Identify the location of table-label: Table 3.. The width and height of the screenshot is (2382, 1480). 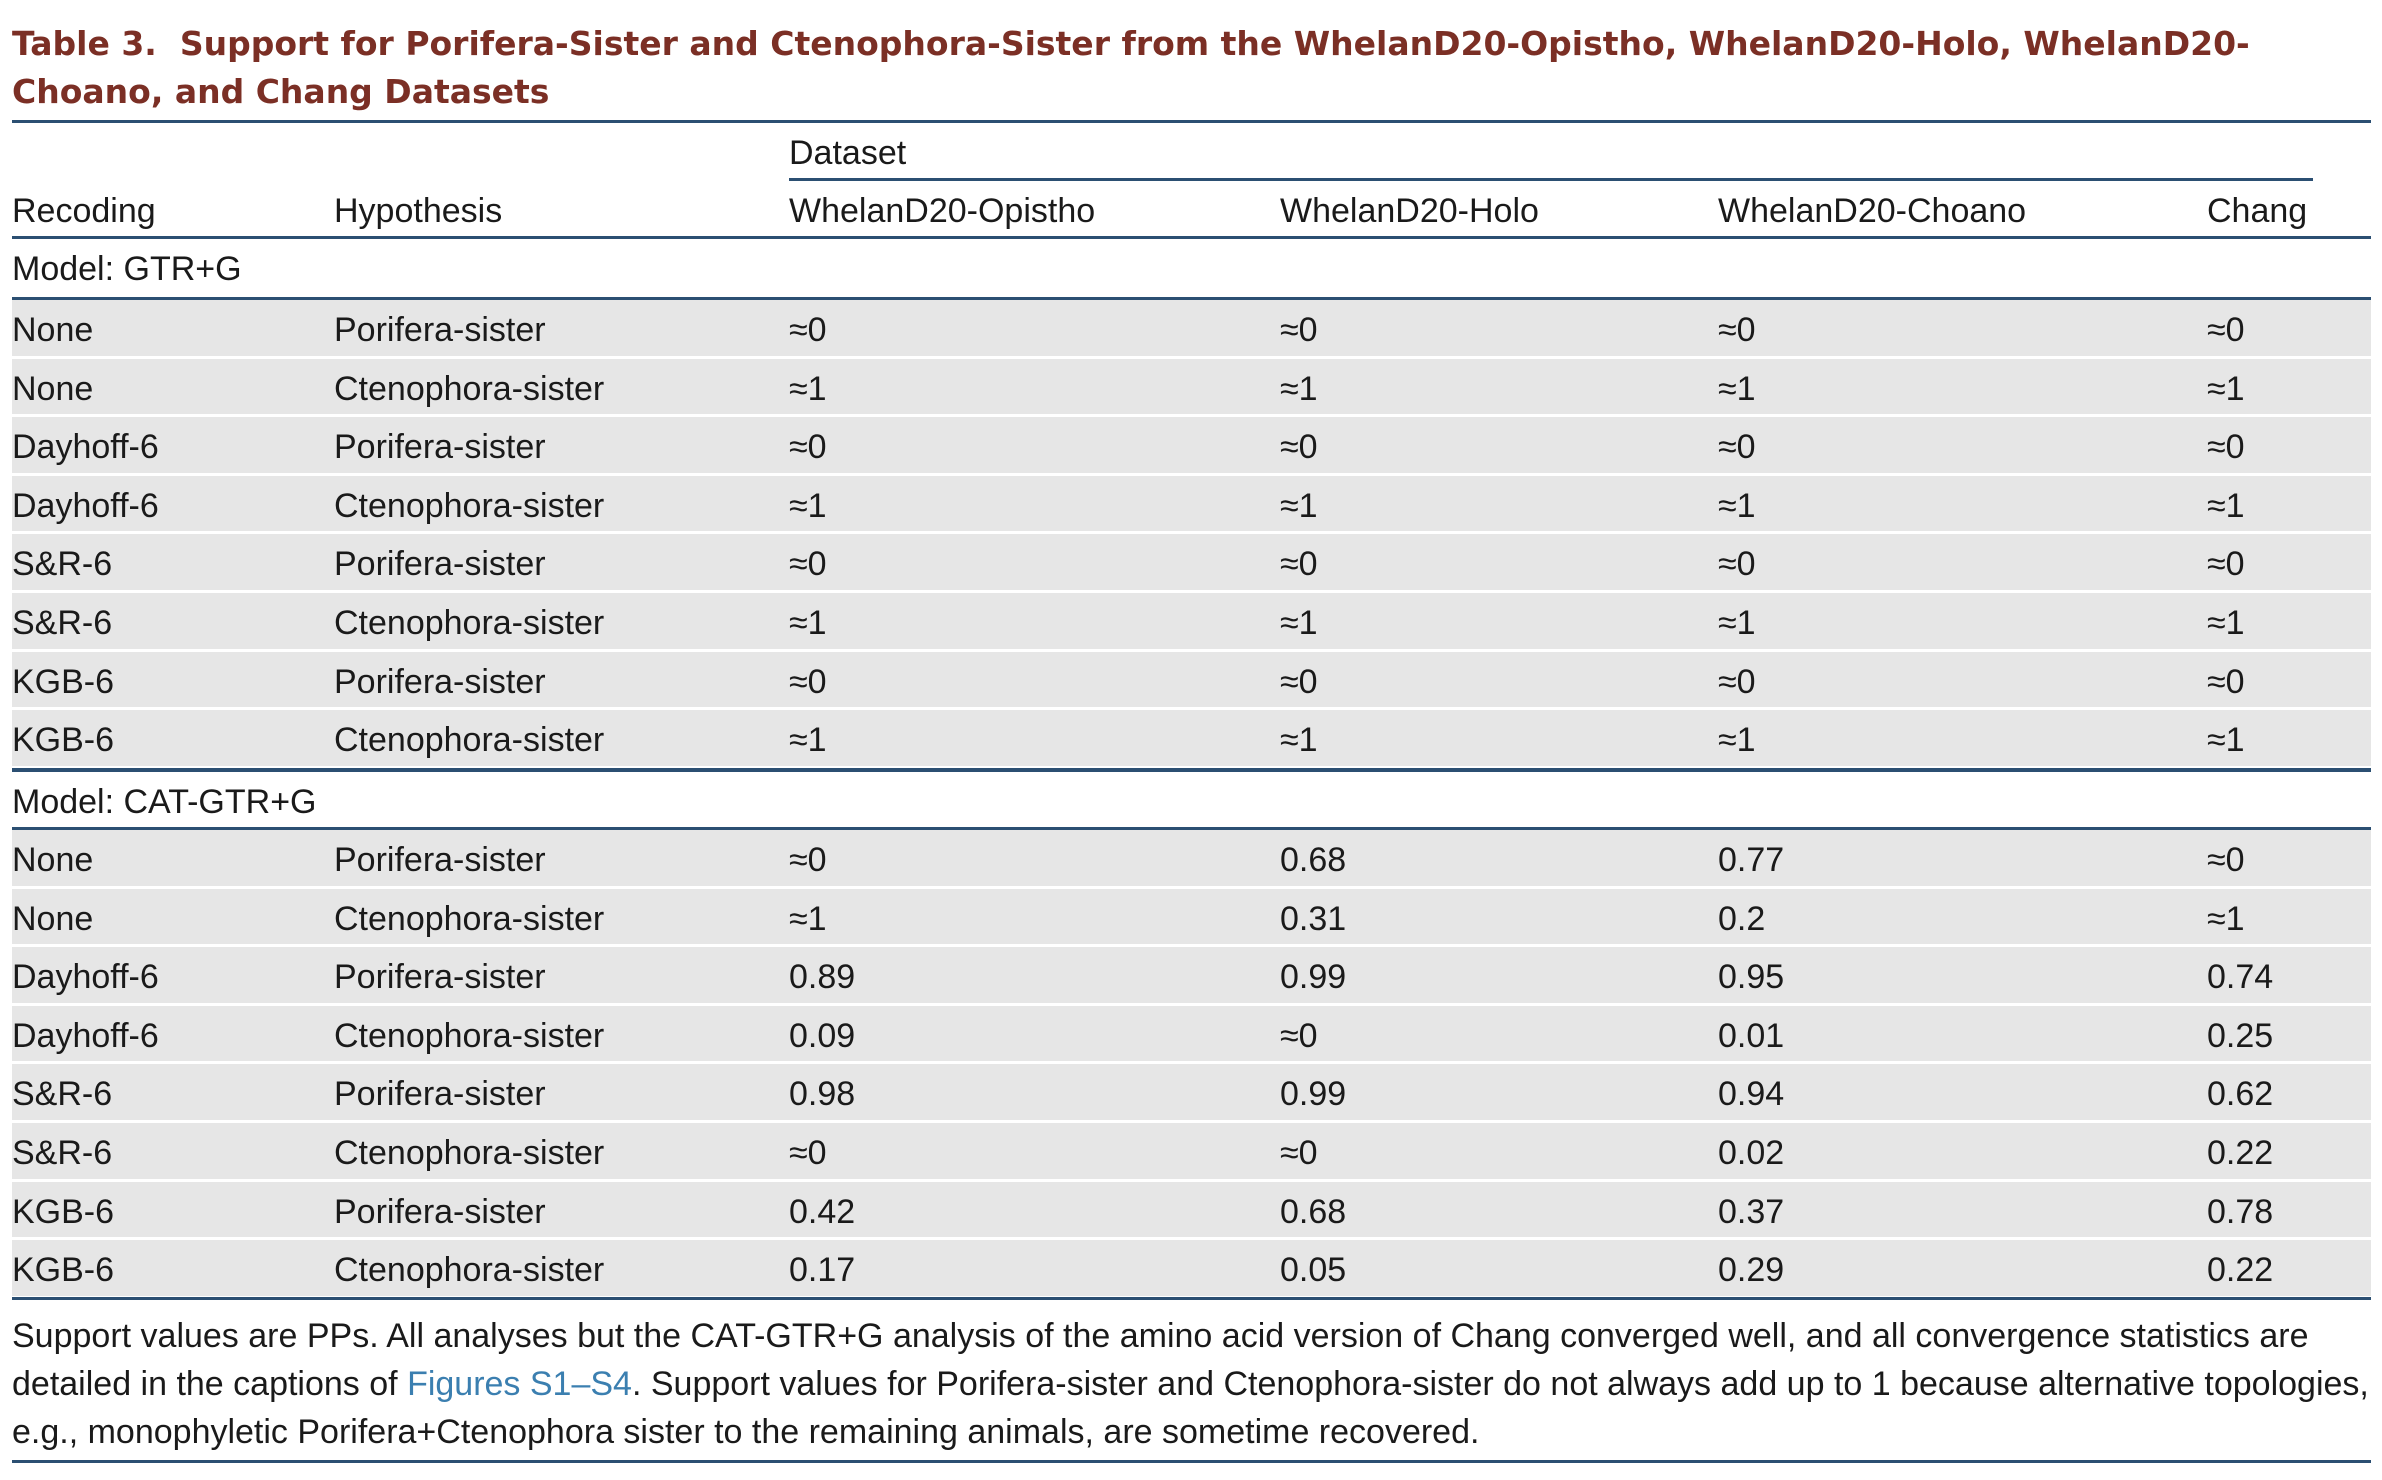
(84, 43).